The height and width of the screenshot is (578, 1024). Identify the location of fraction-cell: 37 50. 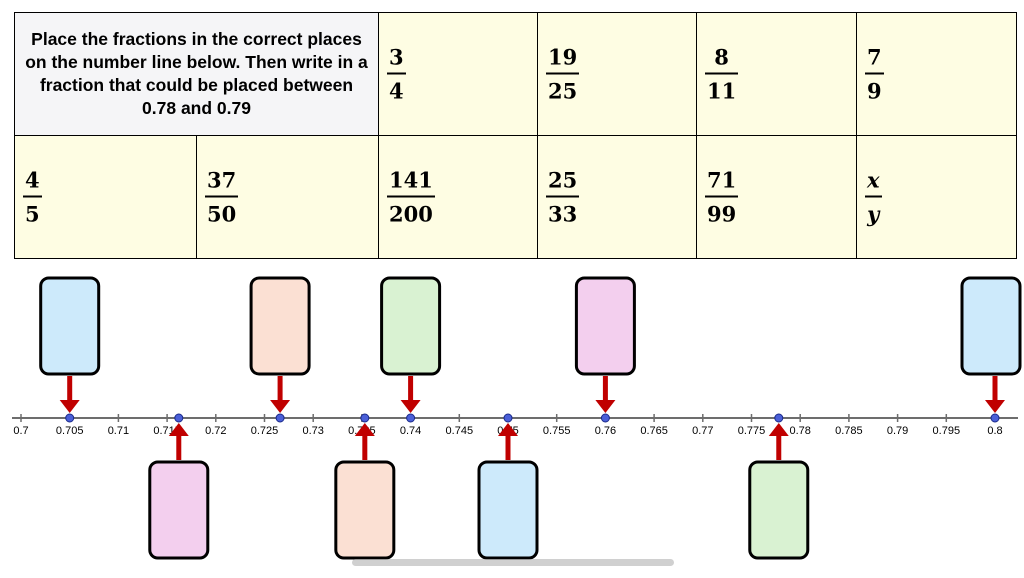
(287, 197).